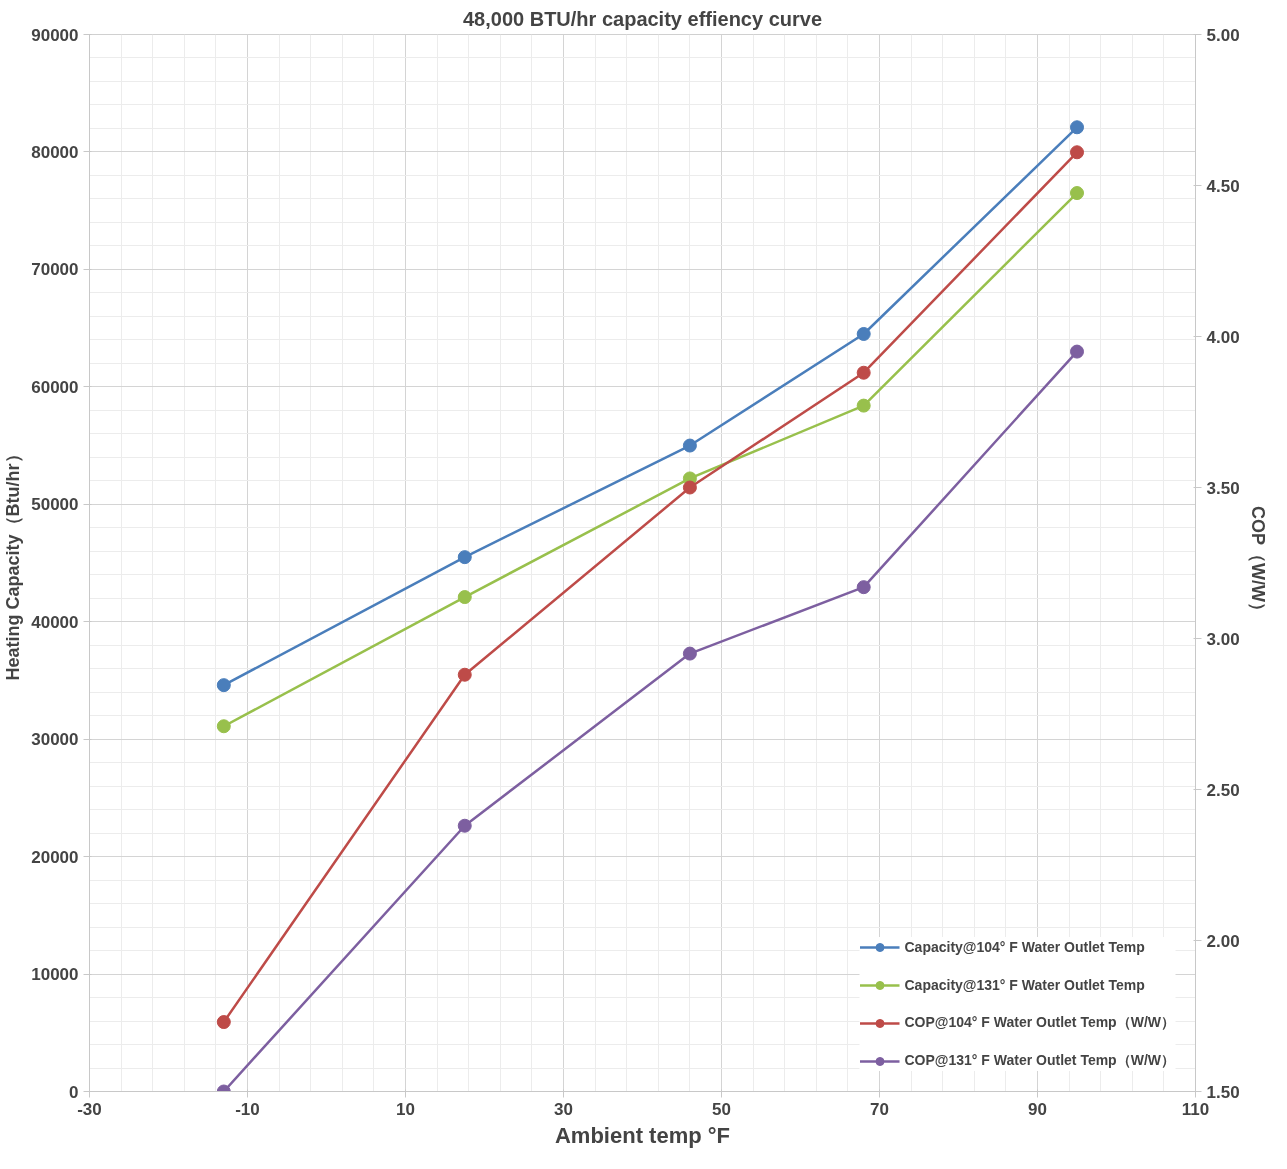  I want to click on x-axis-title: Ambient temp °F, so click(642, 1135).